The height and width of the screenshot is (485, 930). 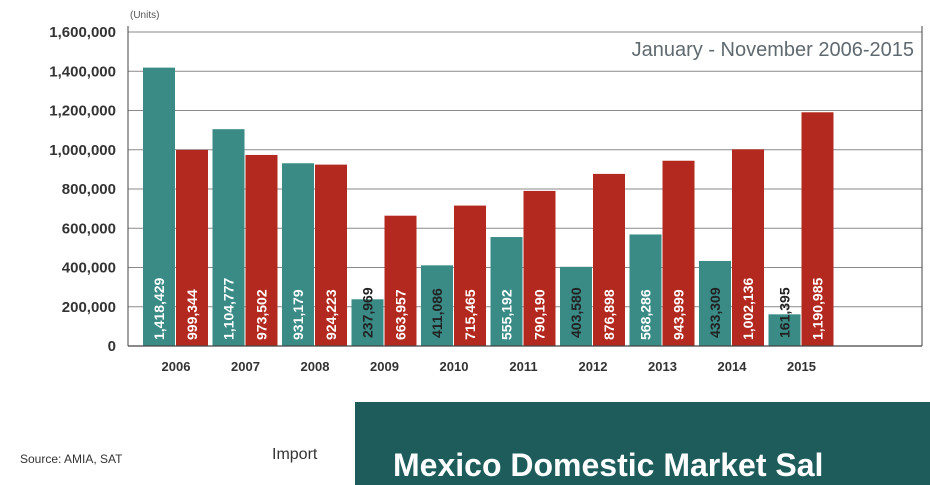 What do you see at coordinates (679, 314) in the screenshot?
I see `data-label: 943,999` at bounding box center [679, 314].